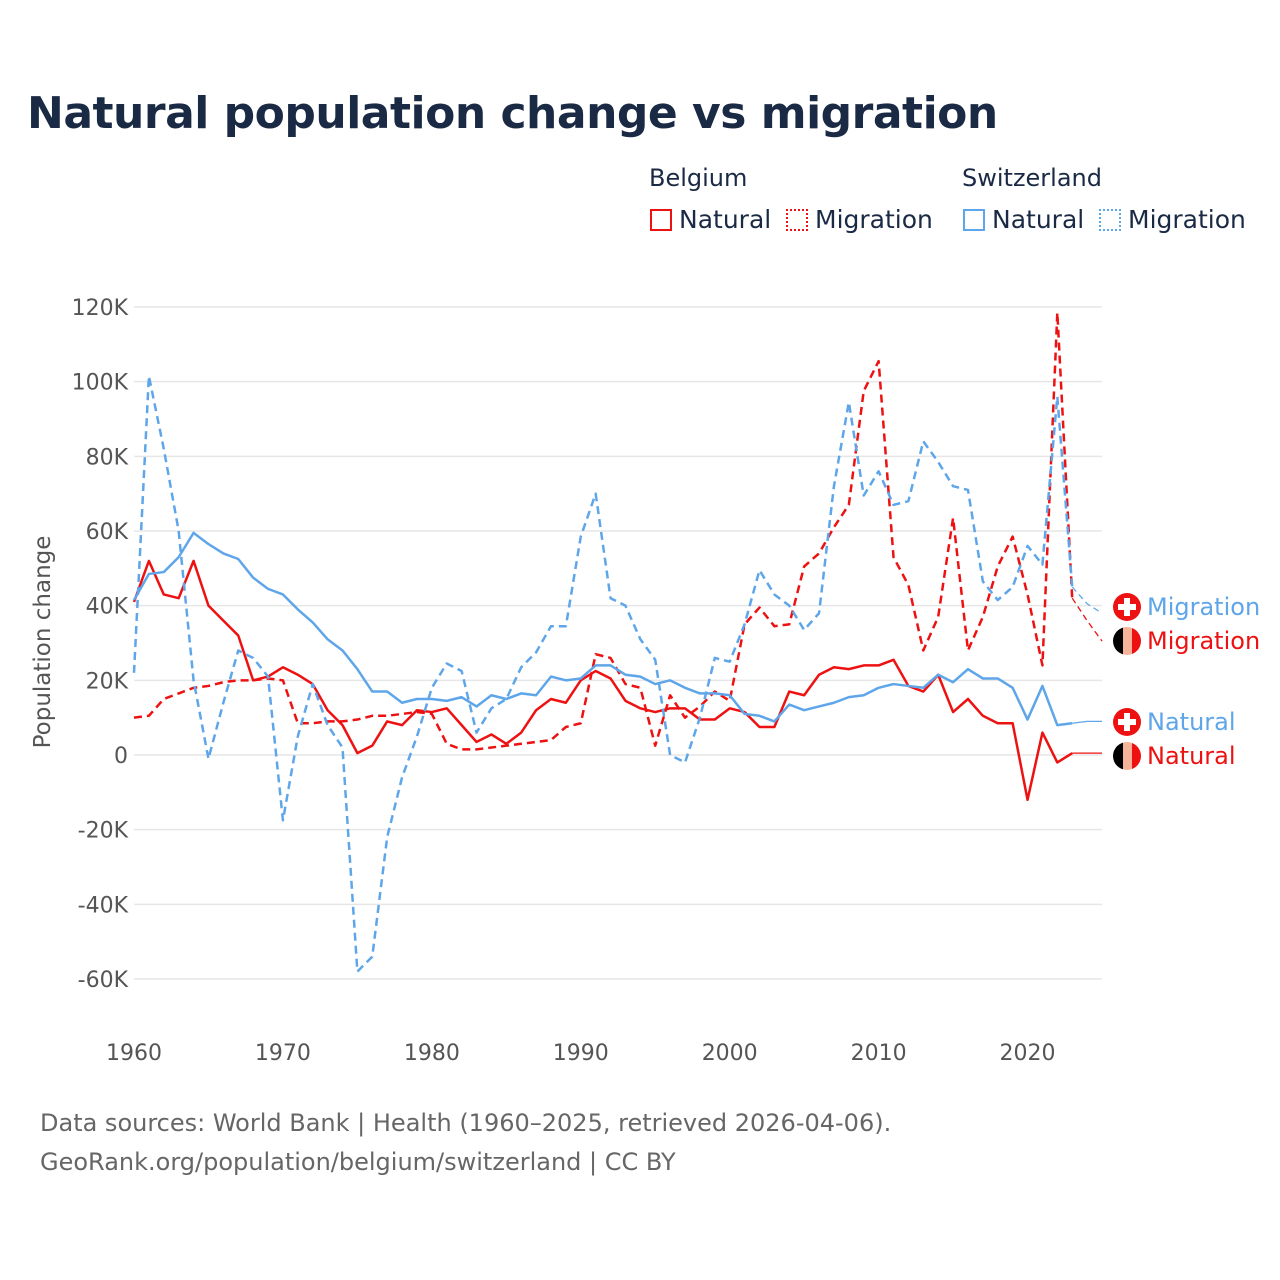 This screenshot has width=1280, height=1280. What do you see at coordinates (283, 1053) in the screenshot?
I see `x-tick-label: 1970` at bounding box center [283, 1053].